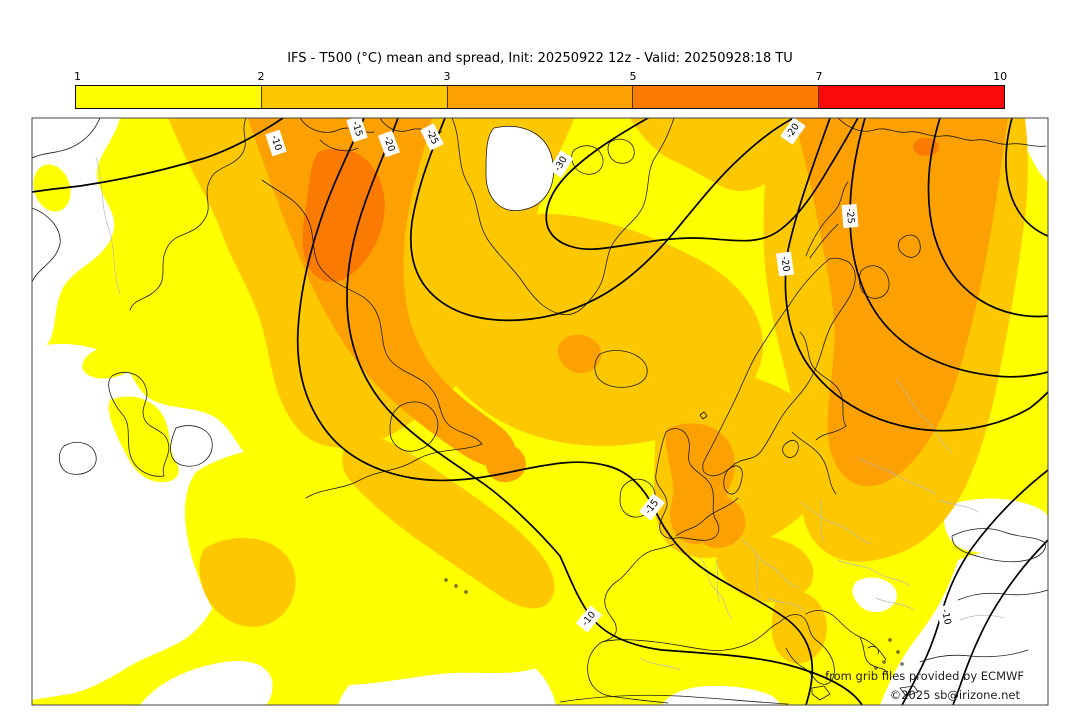 Image resolution: width=1080 pixels, height=718 pixels. What do you see at coordinates (158, 155) in the screenshot?
I see `contour-10-west` at bounding box center [158, 155].